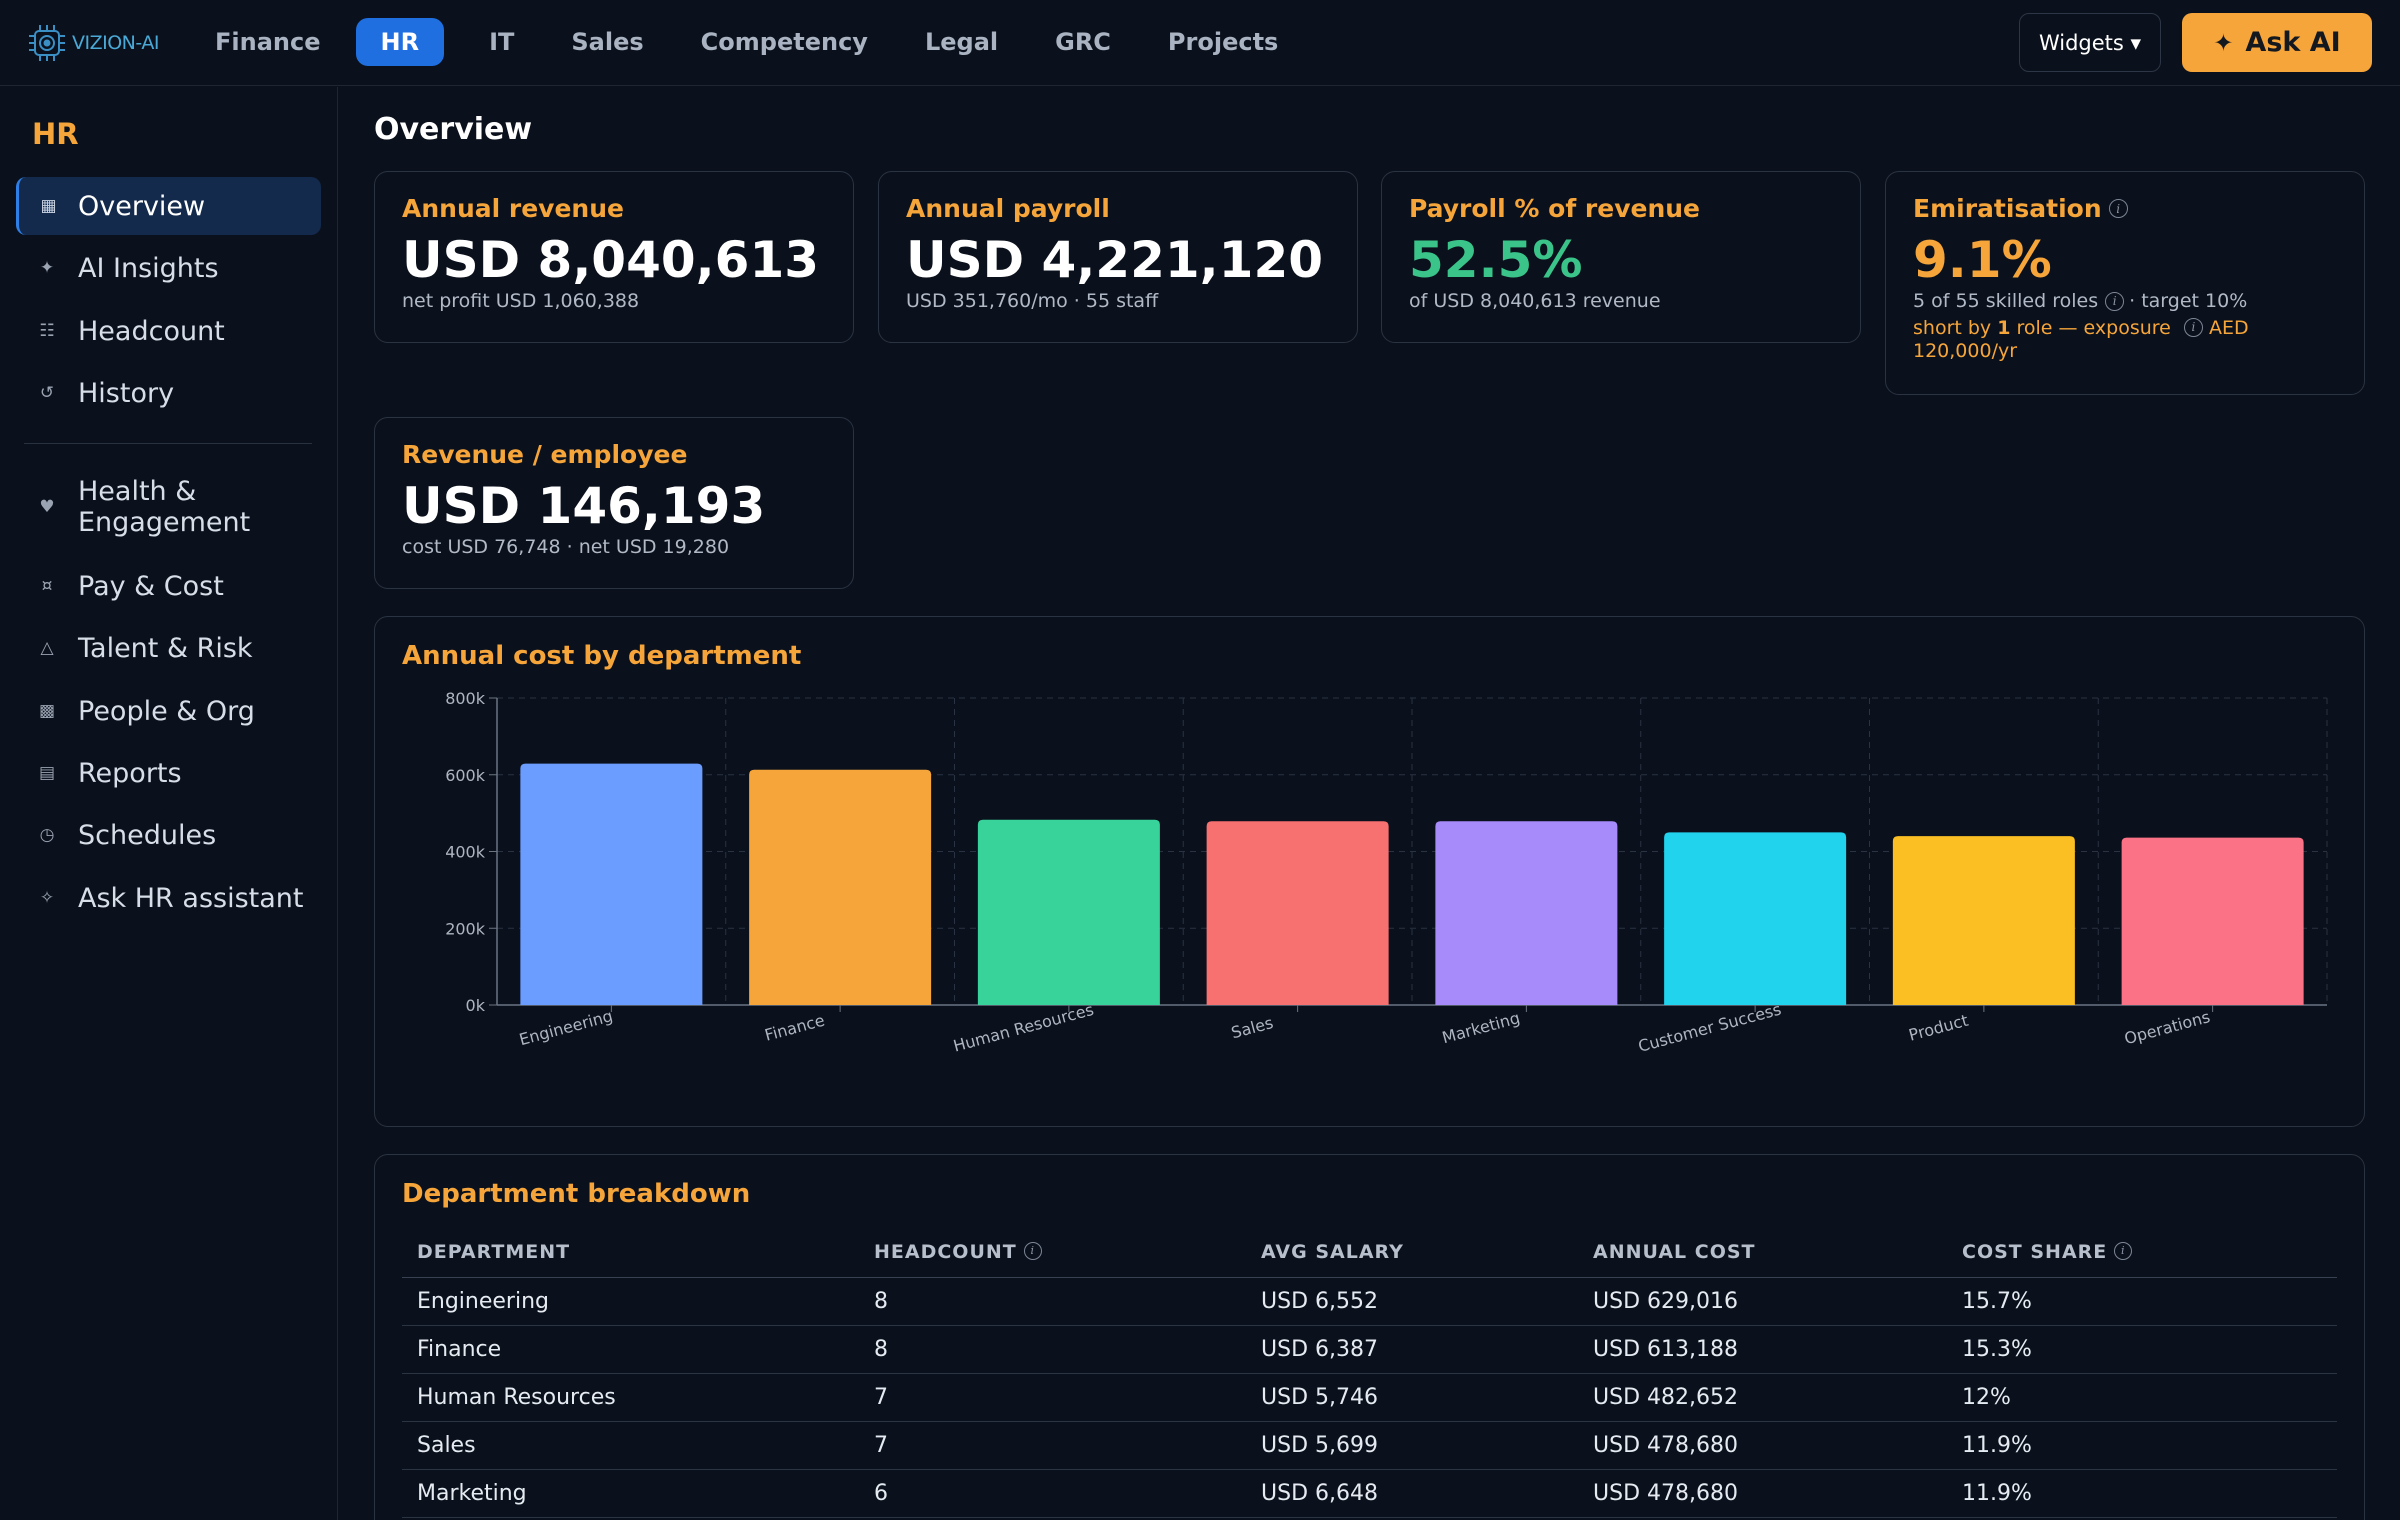 The height and width of the screenshot is (1520, 2400). What do you see at coordinates (607, 42) in the screenshot?
I see `tab-sales: Sales` at bounding box center [607, 42].